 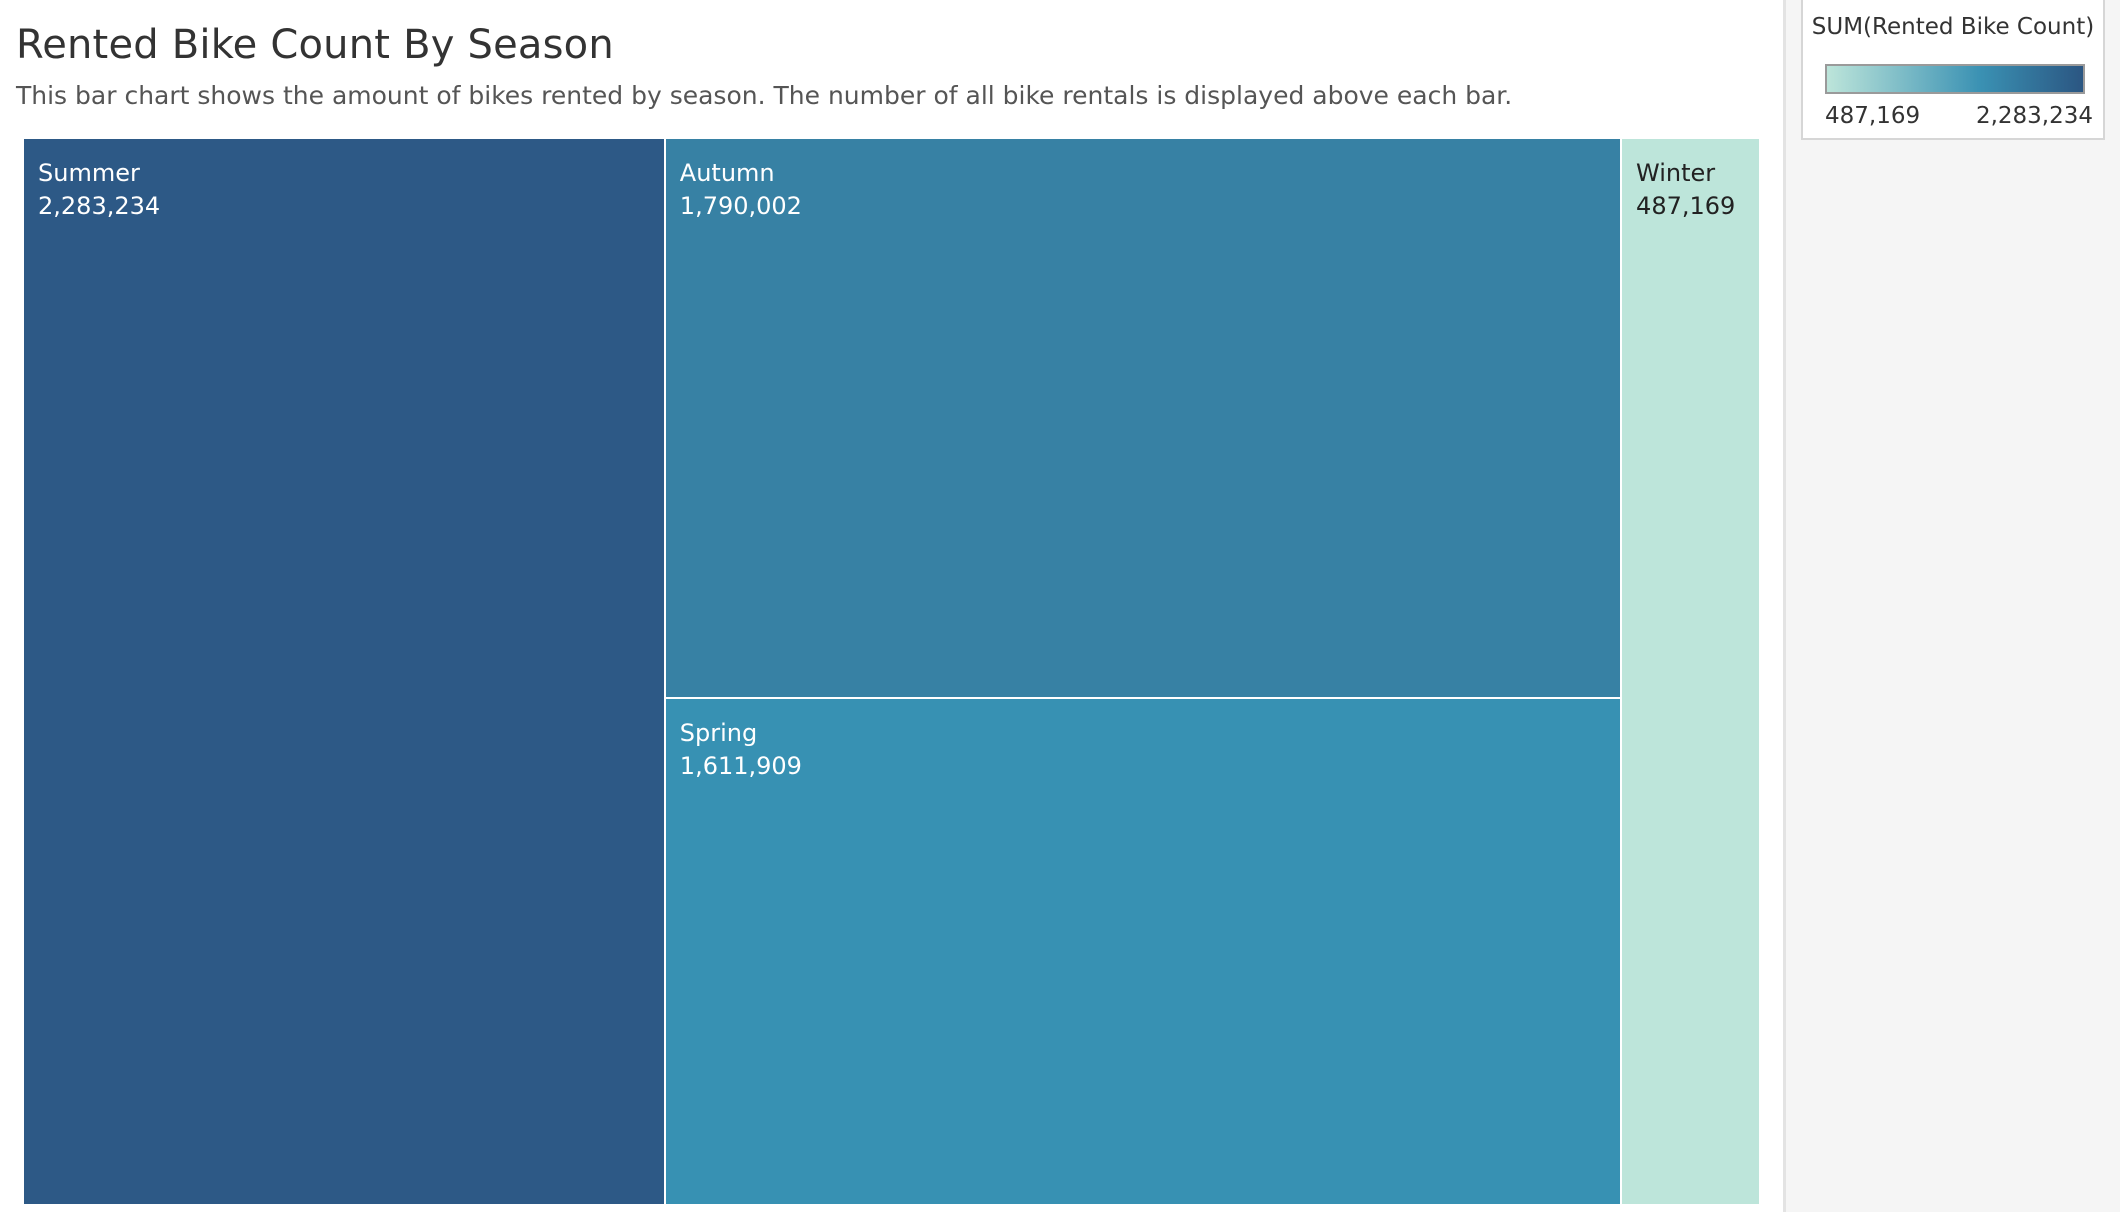 I want to click on tile-category-label: Winter, so click(x=1676, y=173).